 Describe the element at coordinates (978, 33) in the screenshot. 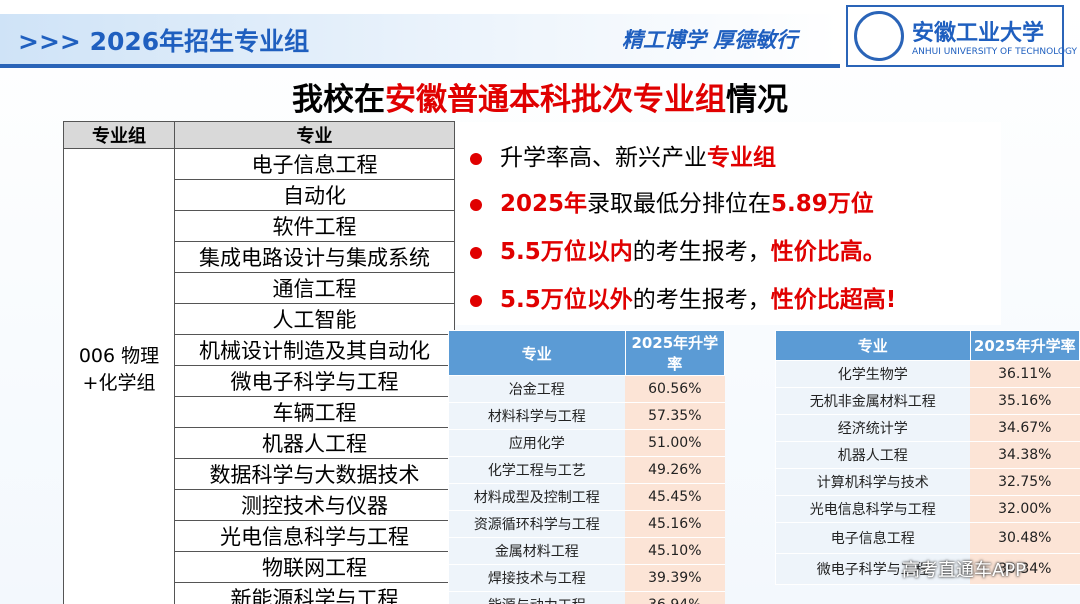

I see `university-name: 安徽工业大学` at that location.